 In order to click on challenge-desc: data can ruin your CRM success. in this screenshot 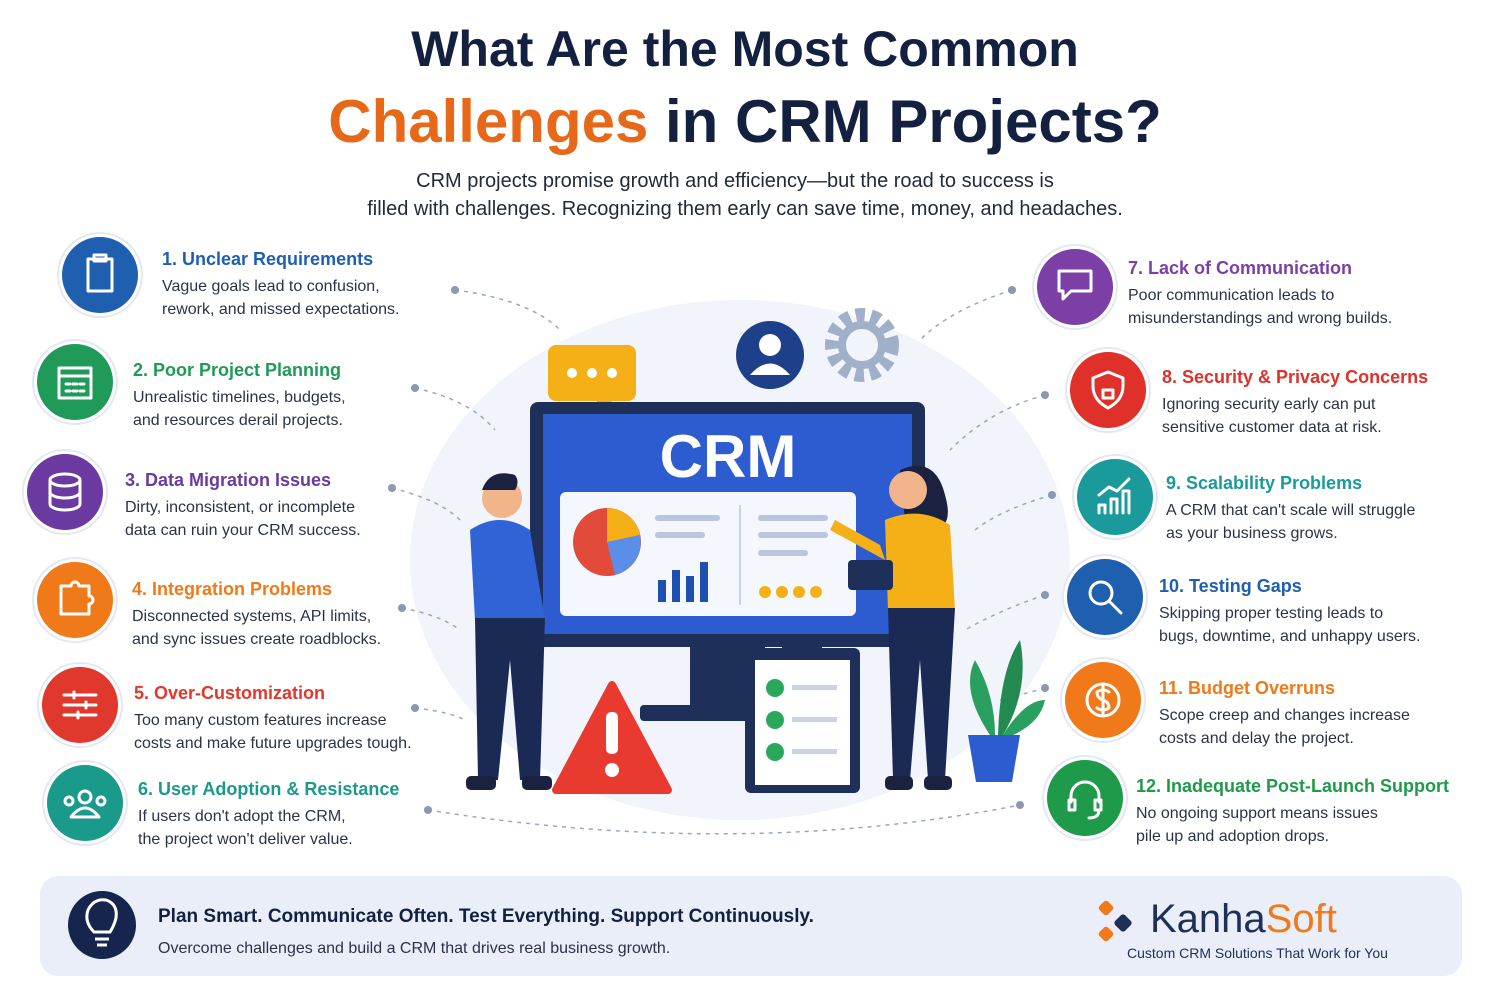, I will do `click(243, 530)`.